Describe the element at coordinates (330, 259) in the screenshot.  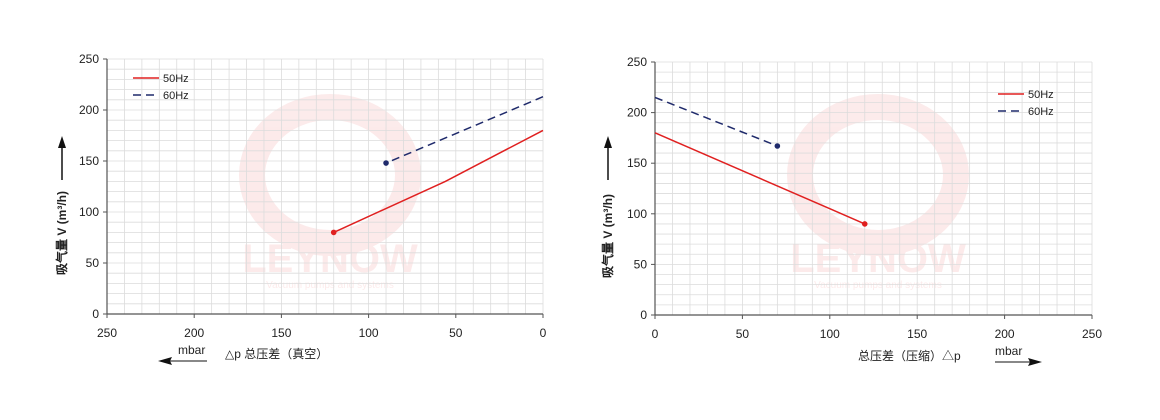
I see `watermark-brand: LEYNOW` at that location.